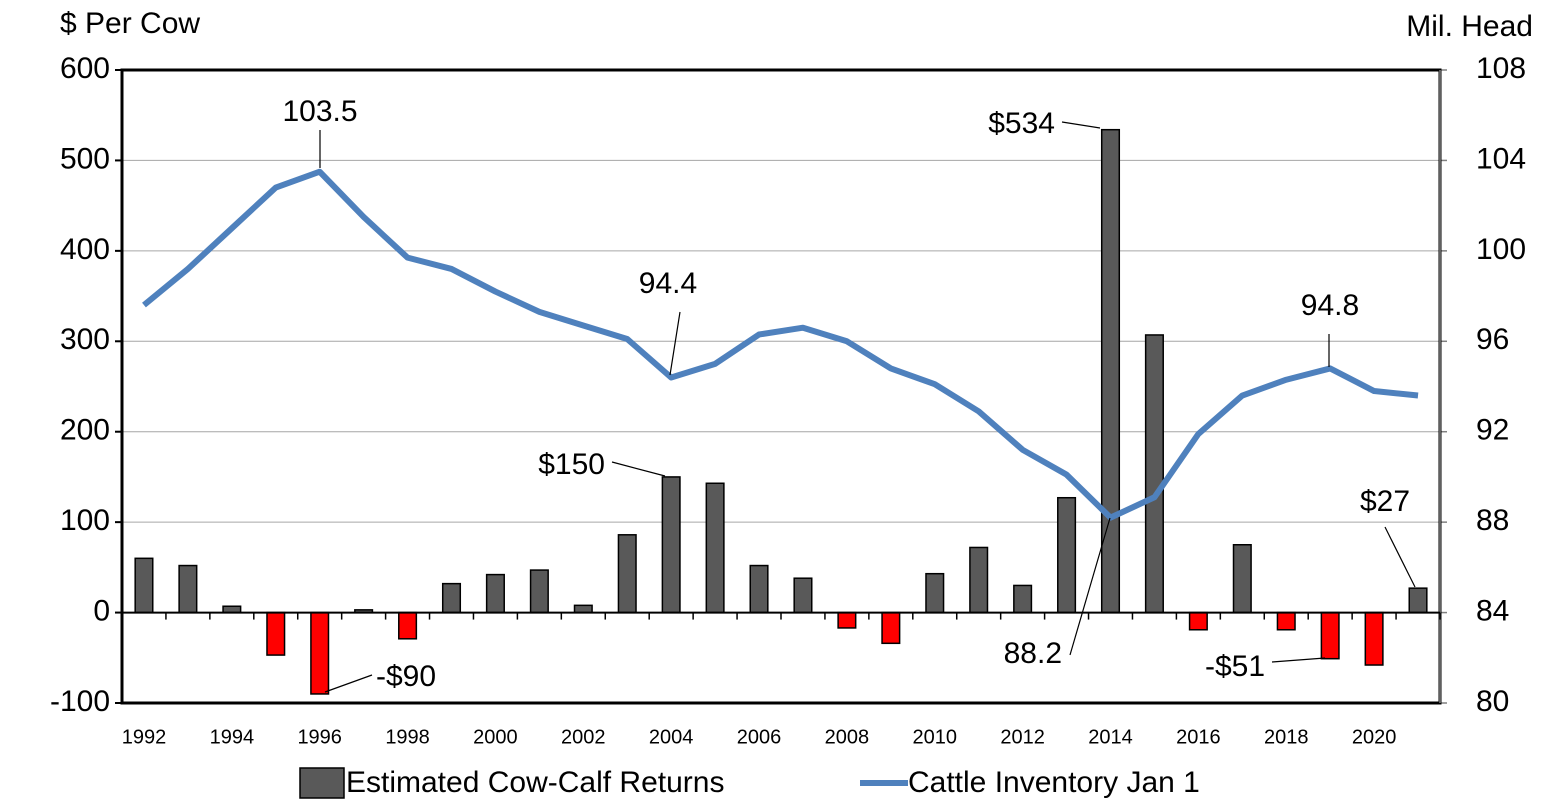  I want to click on y2-tick-label: 88, so click(1492, 520).